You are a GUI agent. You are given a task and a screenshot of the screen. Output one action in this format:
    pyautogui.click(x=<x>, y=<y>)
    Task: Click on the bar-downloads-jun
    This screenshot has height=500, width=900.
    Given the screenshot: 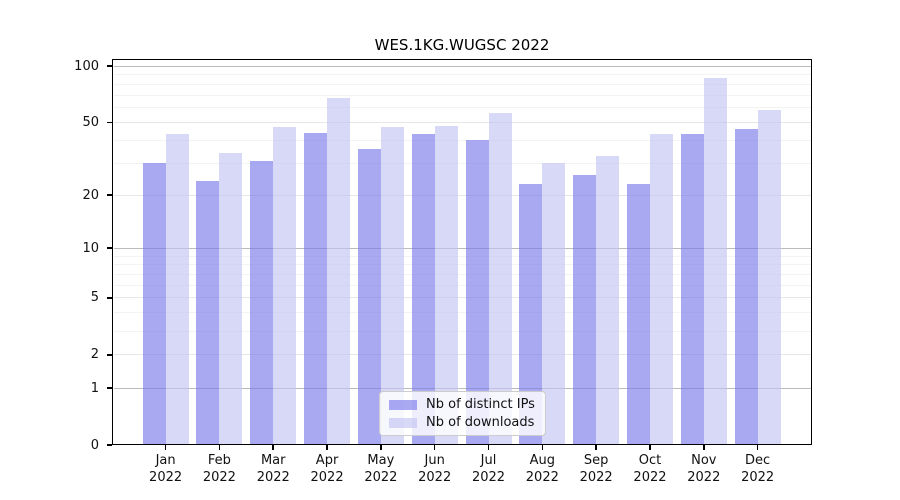 What is the action you would take?
    pyautogui.click(x=446, y=285)
    